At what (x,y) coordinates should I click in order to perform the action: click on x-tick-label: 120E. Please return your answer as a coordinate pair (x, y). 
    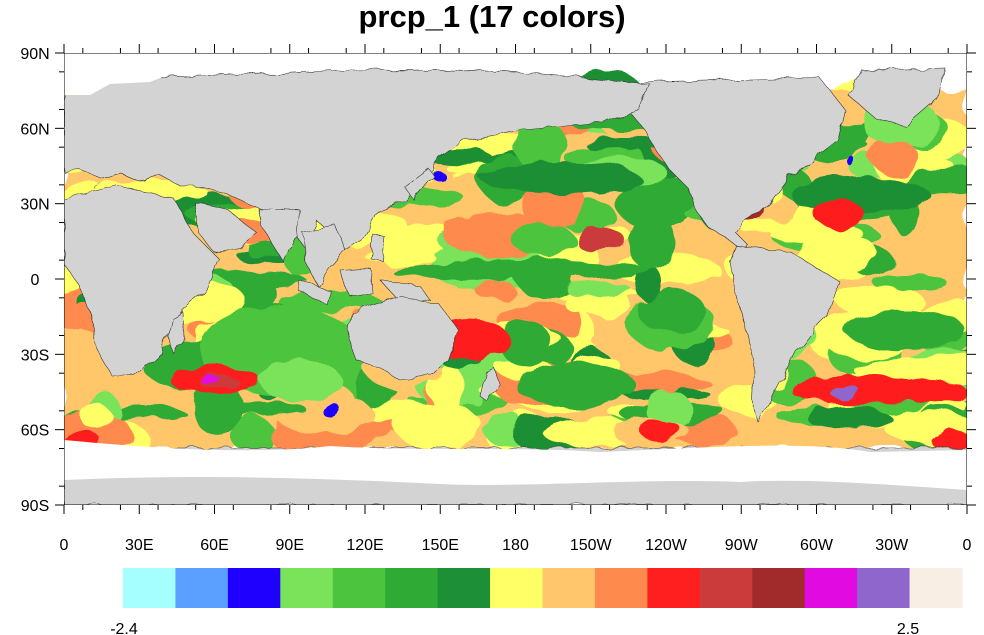
    Looking at the image, I should click on (364, 545).